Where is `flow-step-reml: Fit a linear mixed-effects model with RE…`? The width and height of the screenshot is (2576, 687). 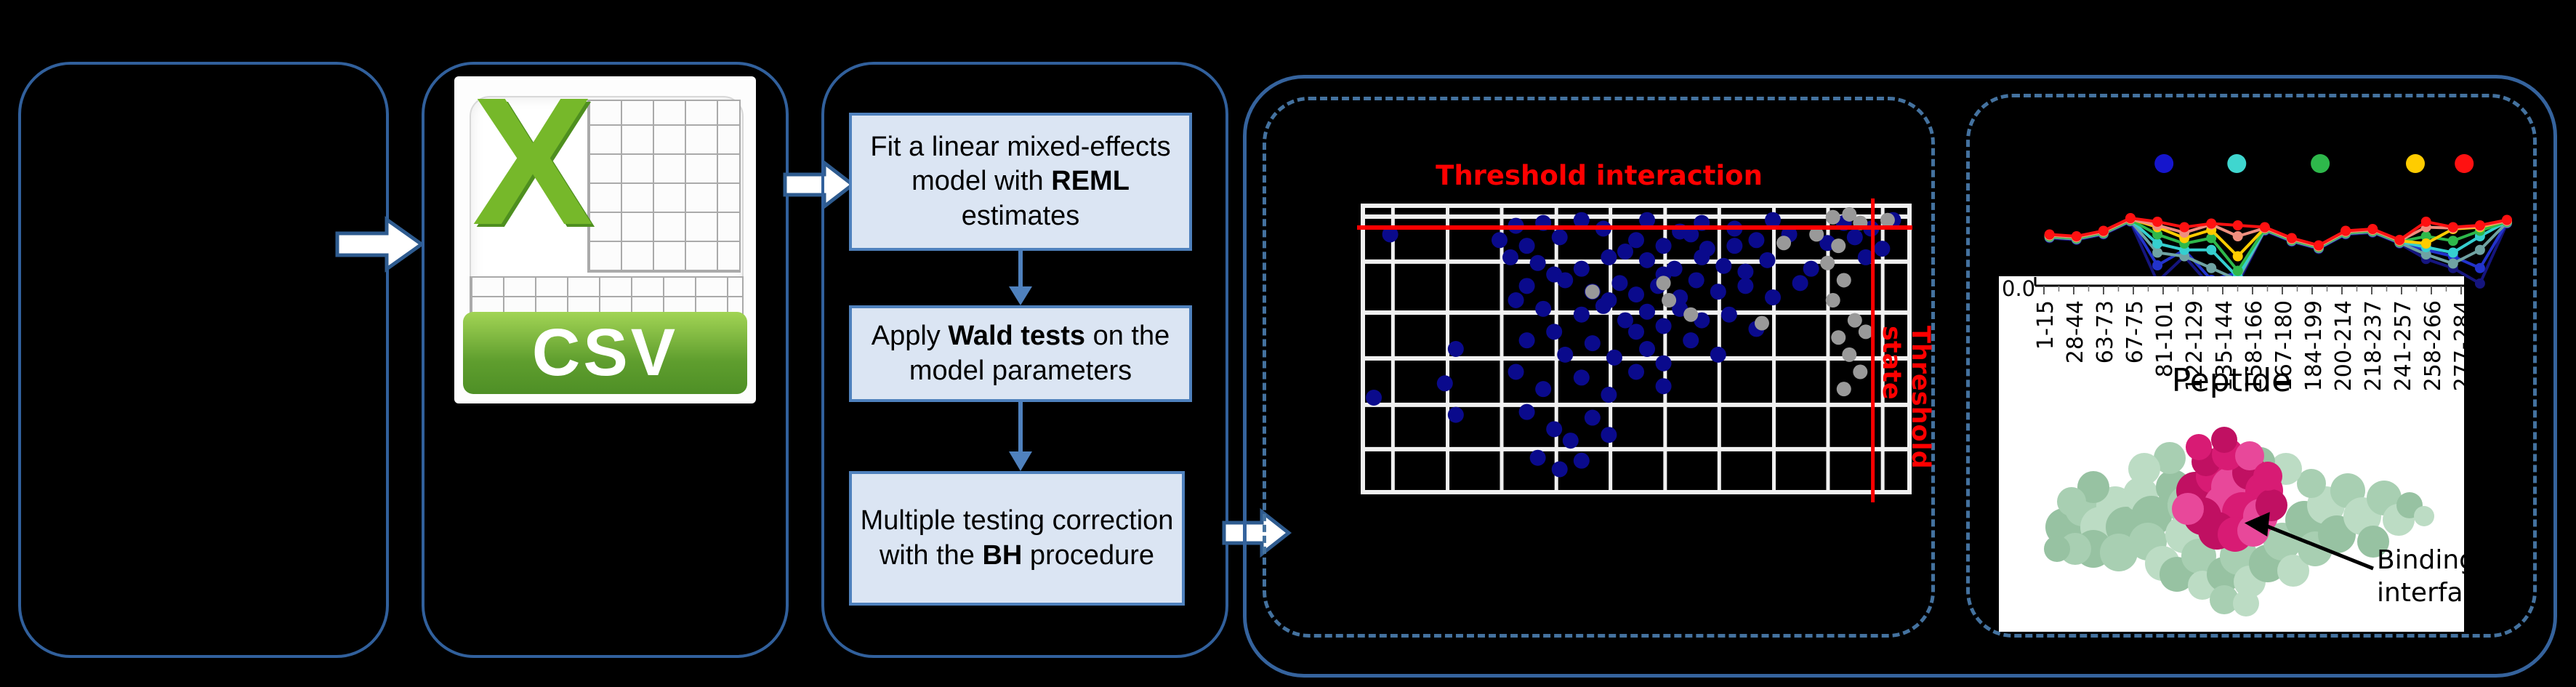
flow-step-reml: Fit a linear mixed-effects model with RE… is located at coordinates (1020, 182).